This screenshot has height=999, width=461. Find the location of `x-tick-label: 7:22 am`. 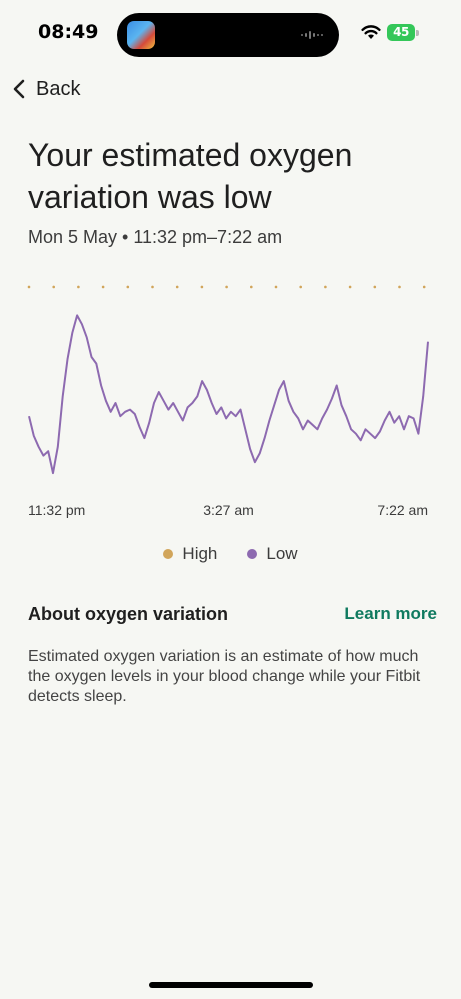

x-tick-label: 7:22 am is located at coordinates (402, 510).